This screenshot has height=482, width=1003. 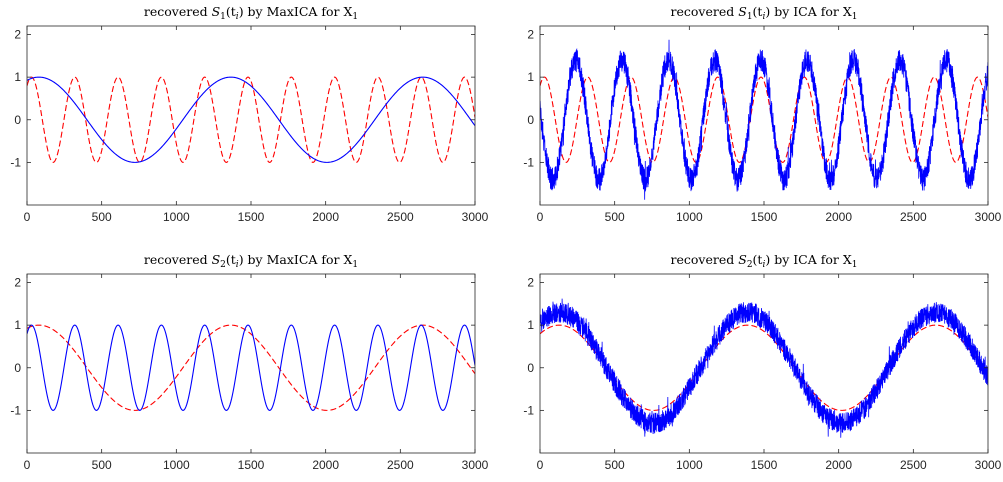 What do you see at coordinates (764, 261) in the screenshot?
I see `chart-title: recovered S2(ti) by ICA for X1` at bounding box center [764, 261].